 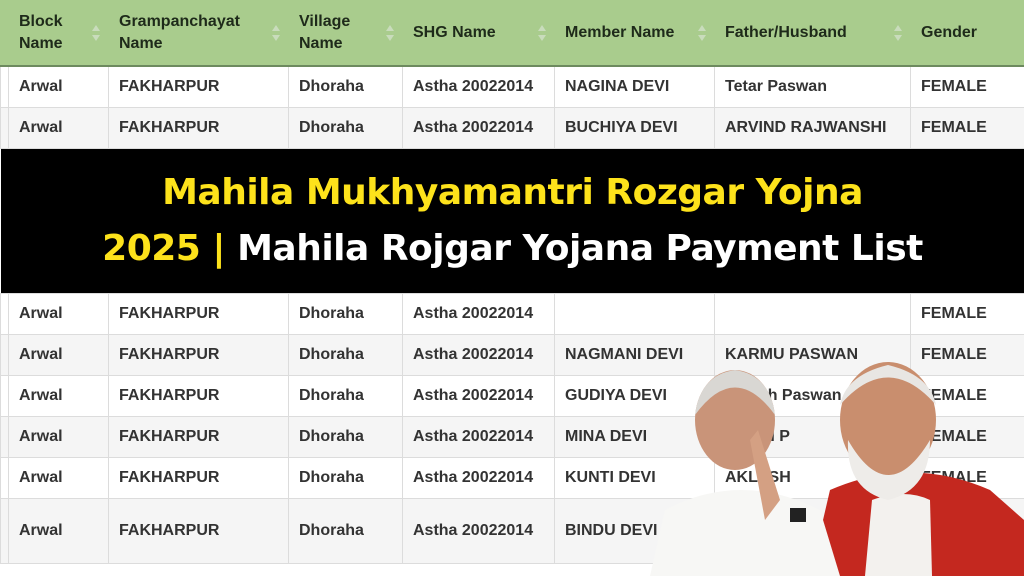 I want to click on column-header: Member Name, so click(x=634, y=33).